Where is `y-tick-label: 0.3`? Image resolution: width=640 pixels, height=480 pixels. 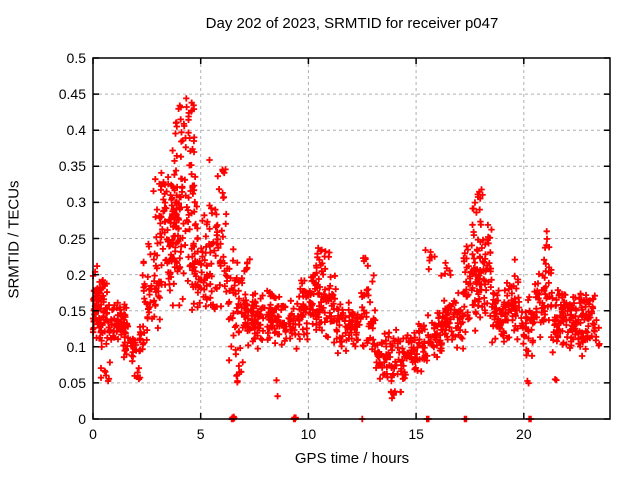
y-tick-label: 0.3 is located at coordinates (76, 202).